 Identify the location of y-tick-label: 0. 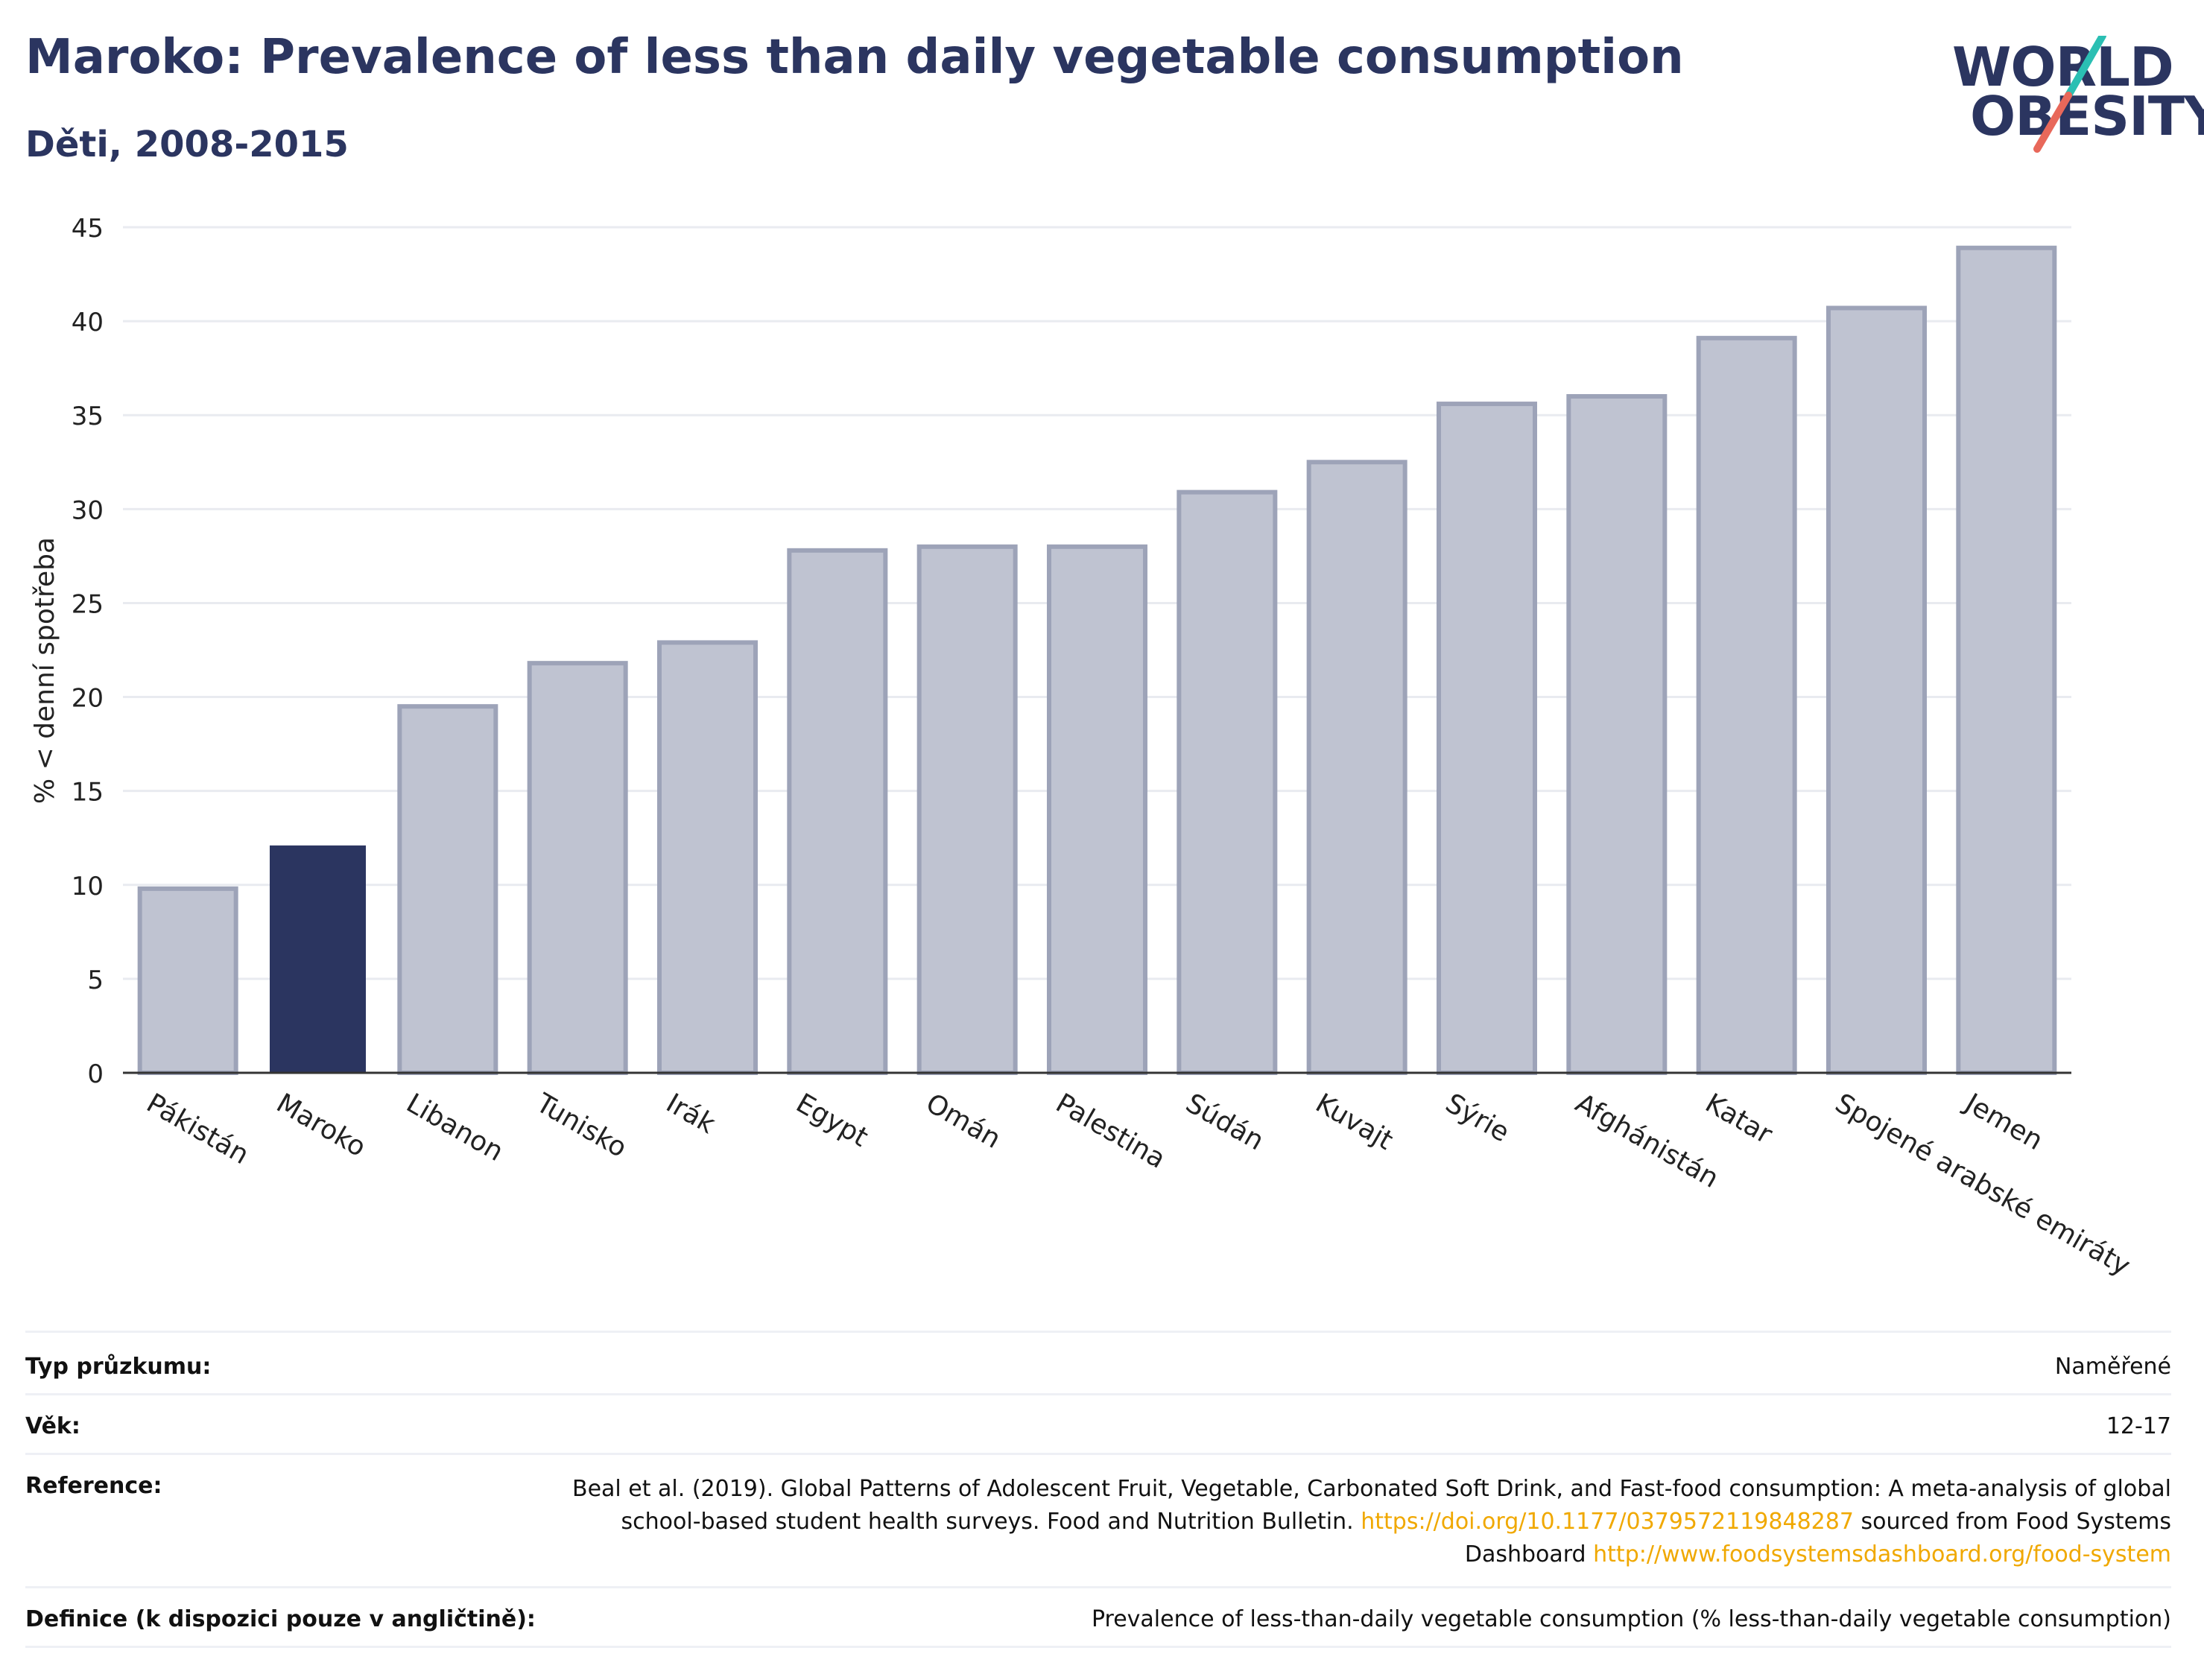
(95, 1074).